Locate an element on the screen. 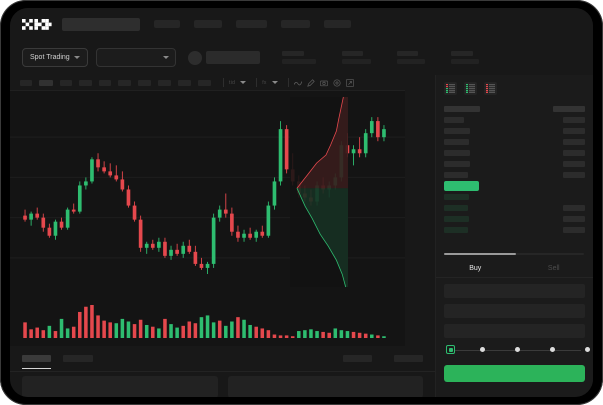  orderbook-bids-icon is located at coordinates (470, 88).